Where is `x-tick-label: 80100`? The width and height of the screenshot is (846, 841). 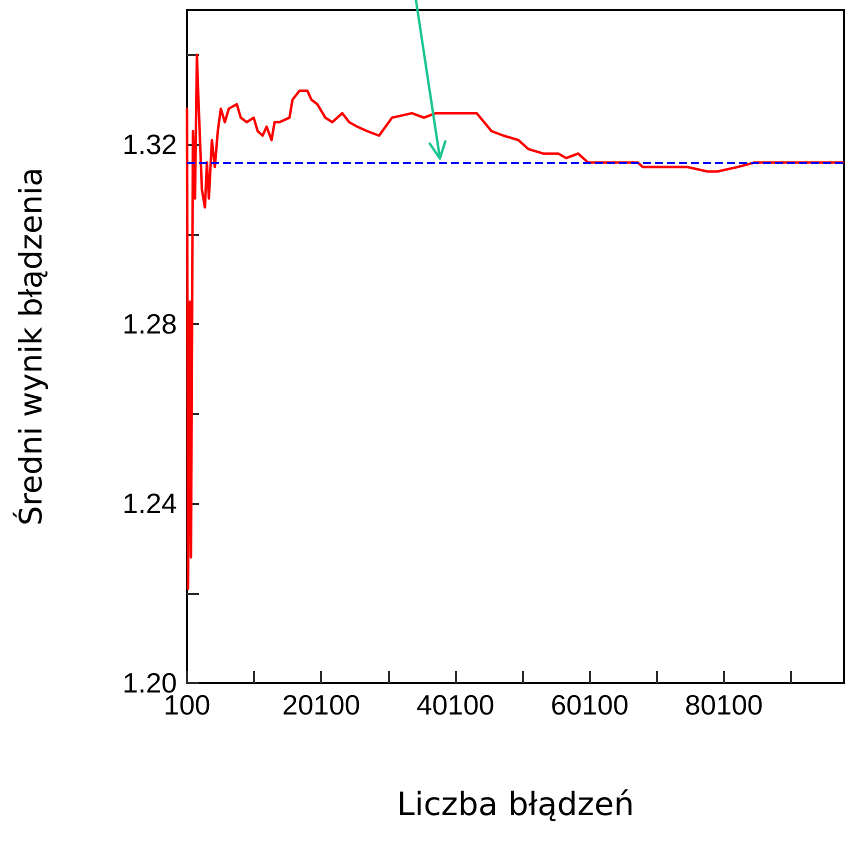 x-tick-label: 80100 is located at coordinates (723, 705).